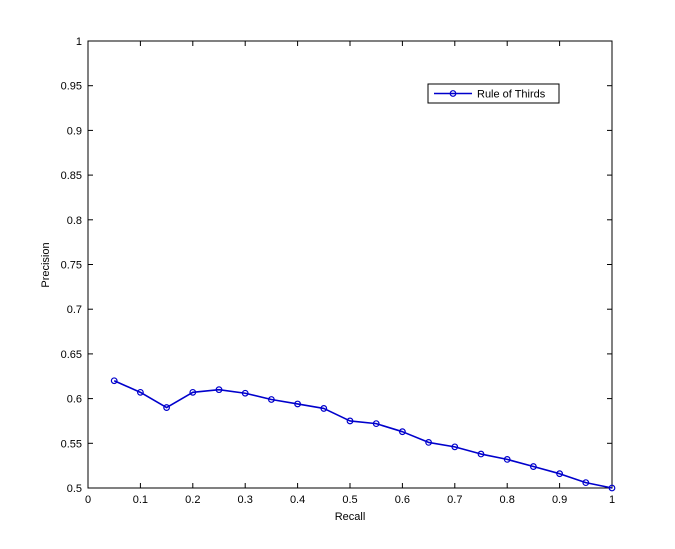 The height and width of the screenshot is (549, 675). Describe the element at coordinates (612, 500) in the screenshot. I see `x-tick-label: 1` at that location.